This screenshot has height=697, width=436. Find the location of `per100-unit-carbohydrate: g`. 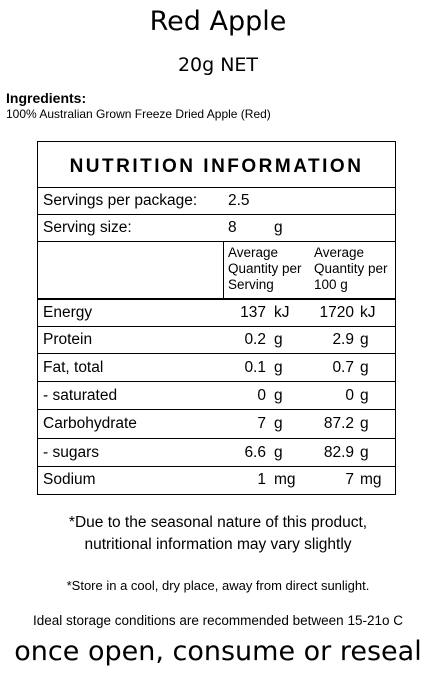

per100-unit-carbohydrate: g is located at coordinates (364, 423).